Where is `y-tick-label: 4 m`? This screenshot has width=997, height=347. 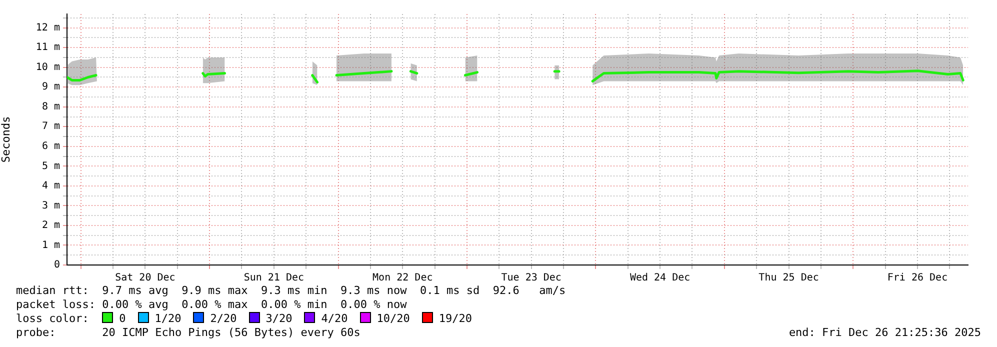 y-tick-label: 4 m is located at coordinates (51, 186).